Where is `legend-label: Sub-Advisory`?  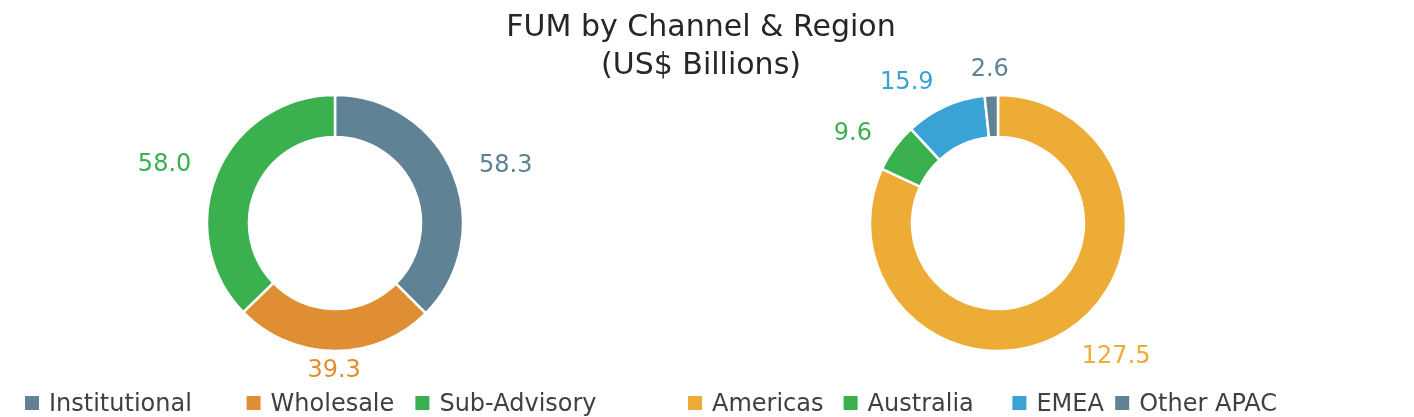
legend-label: Sub-Advisory is located at coordinates (518, 403).